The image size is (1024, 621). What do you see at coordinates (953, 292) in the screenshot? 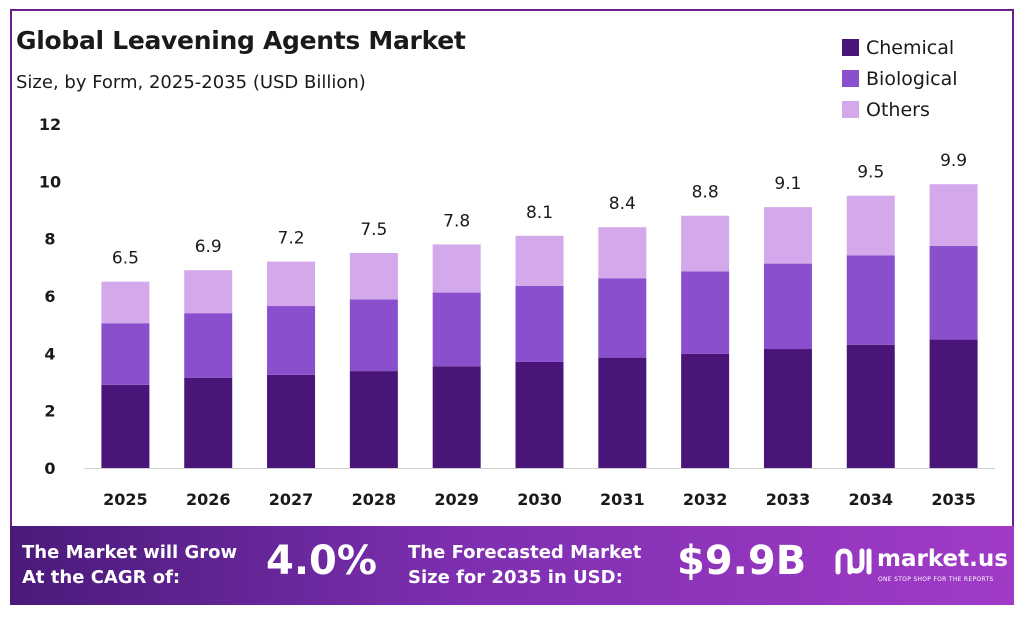
I see `bar-biological-2035` at bounding box center [953, 292].